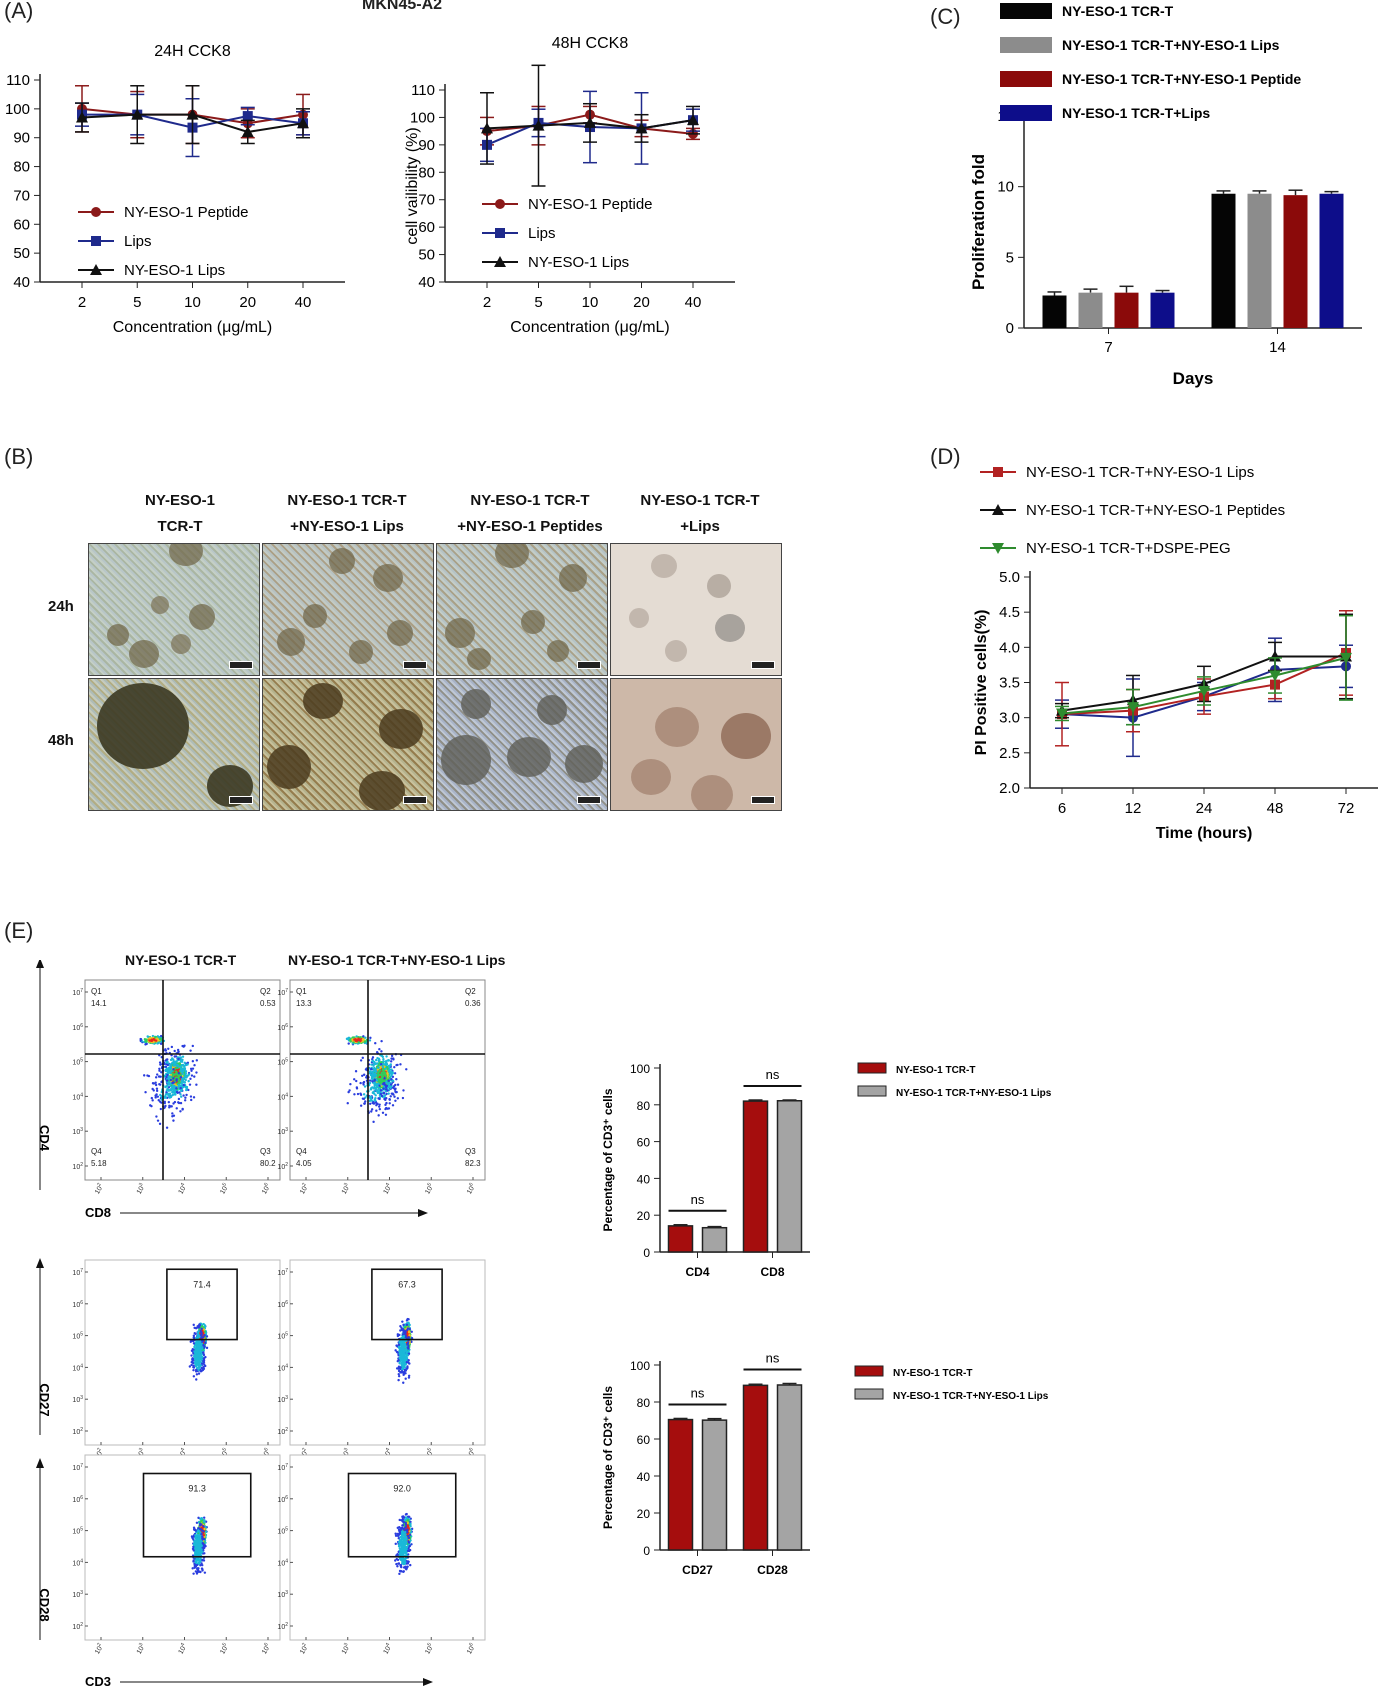  Describe the element at coordinates (1009, 753) in the screenshot. I see `y-tick-label: 2.5` at that location.